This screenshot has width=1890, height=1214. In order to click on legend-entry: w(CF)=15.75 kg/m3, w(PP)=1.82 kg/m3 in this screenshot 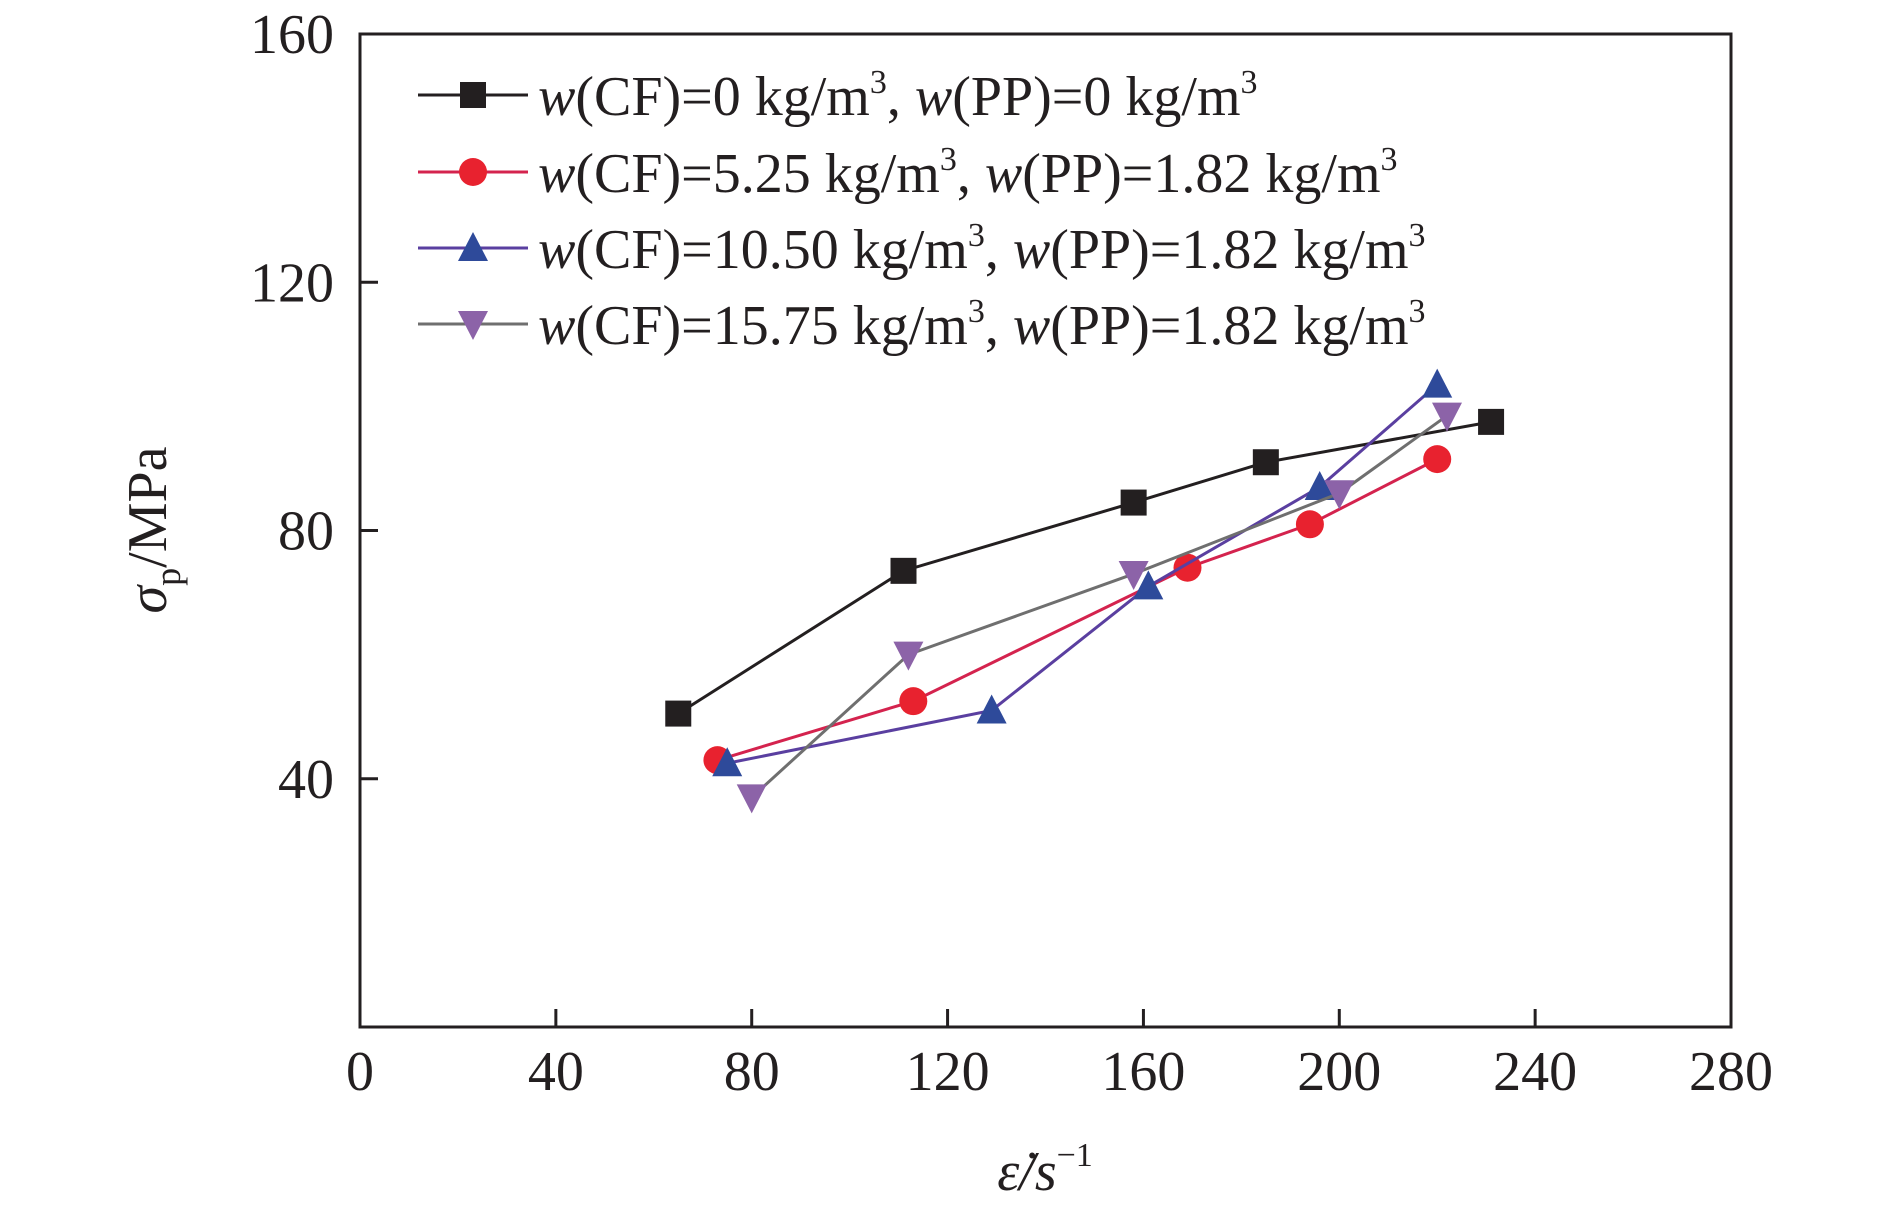, I will do `click(922, 325)`.